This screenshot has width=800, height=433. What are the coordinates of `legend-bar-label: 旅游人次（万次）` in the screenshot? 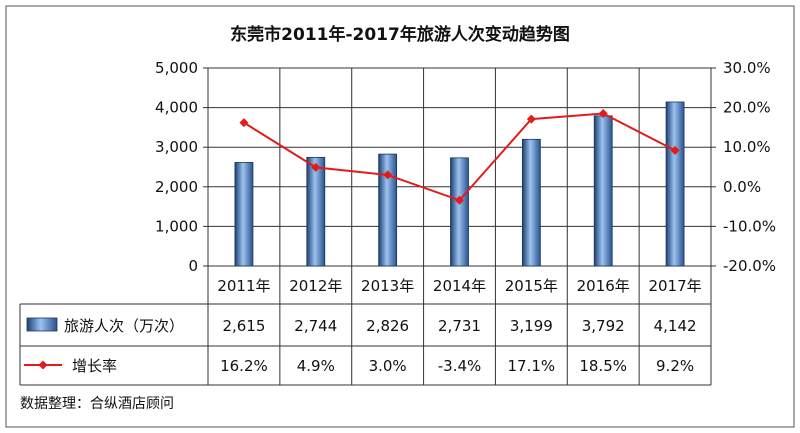 It's located at (124, 326).